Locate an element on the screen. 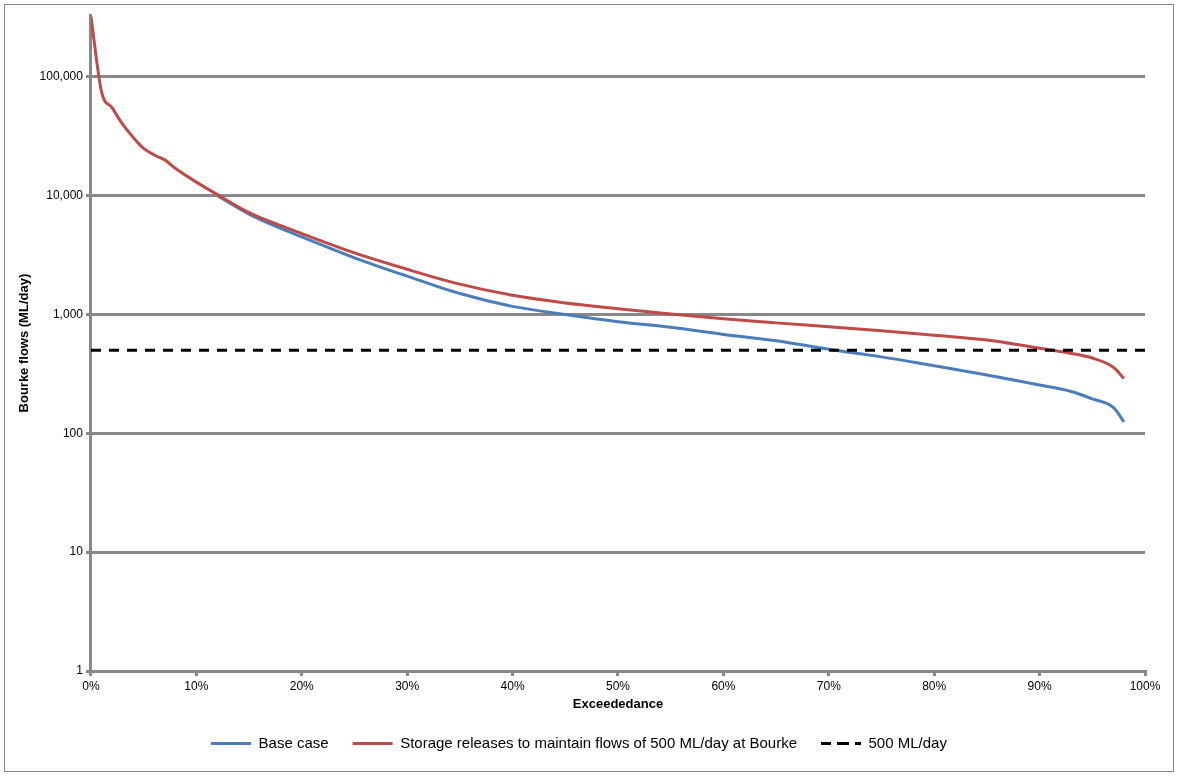 The image size is (1178, 776). x-tick-label: 70% is located at coordinates (829, 685).